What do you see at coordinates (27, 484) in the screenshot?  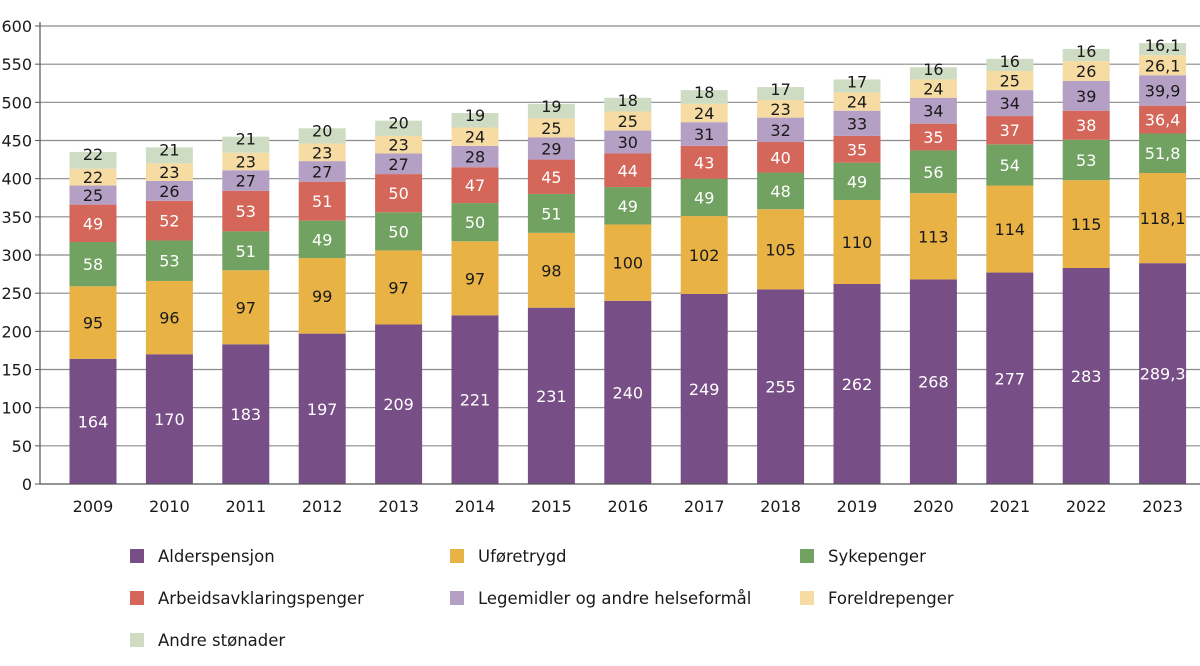 I see `y-tick-label: 0` at bounding box center [27, 484].